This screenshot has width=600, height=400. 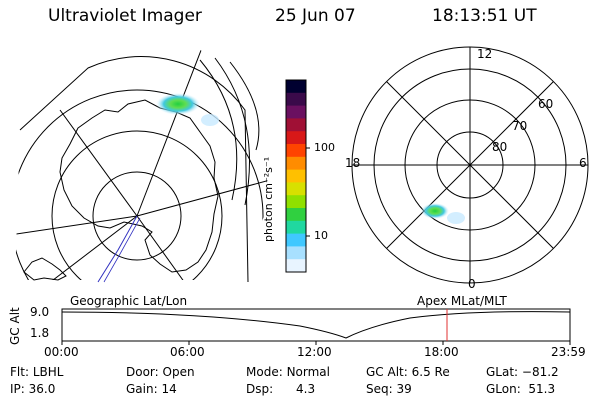 What do you see at coordinates (484, 16) in the screenshot?
I see `observation-time: 18:13:51 UT` at bounding box center [484, 16].